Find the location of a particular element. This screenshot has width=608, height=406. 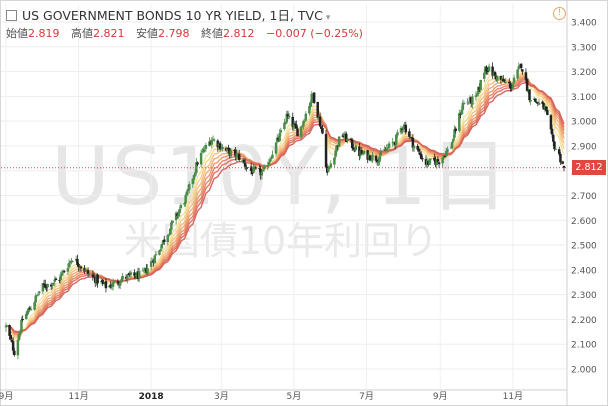

change-value: −0.007 (−0.25%) is located at coordinates (314, 33).